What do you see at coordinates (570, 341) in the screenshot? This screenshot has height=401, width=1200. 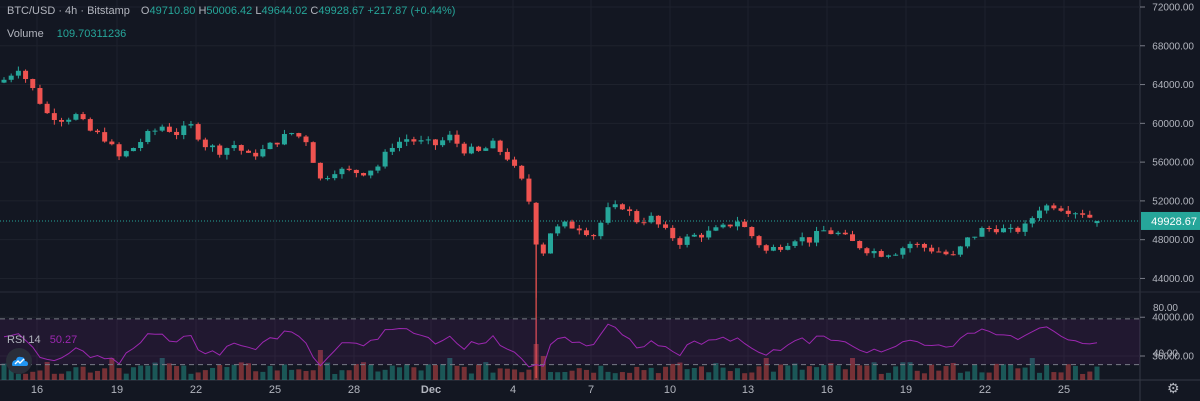 I see `rsi-band-fill` at bounding box center [570, 341].